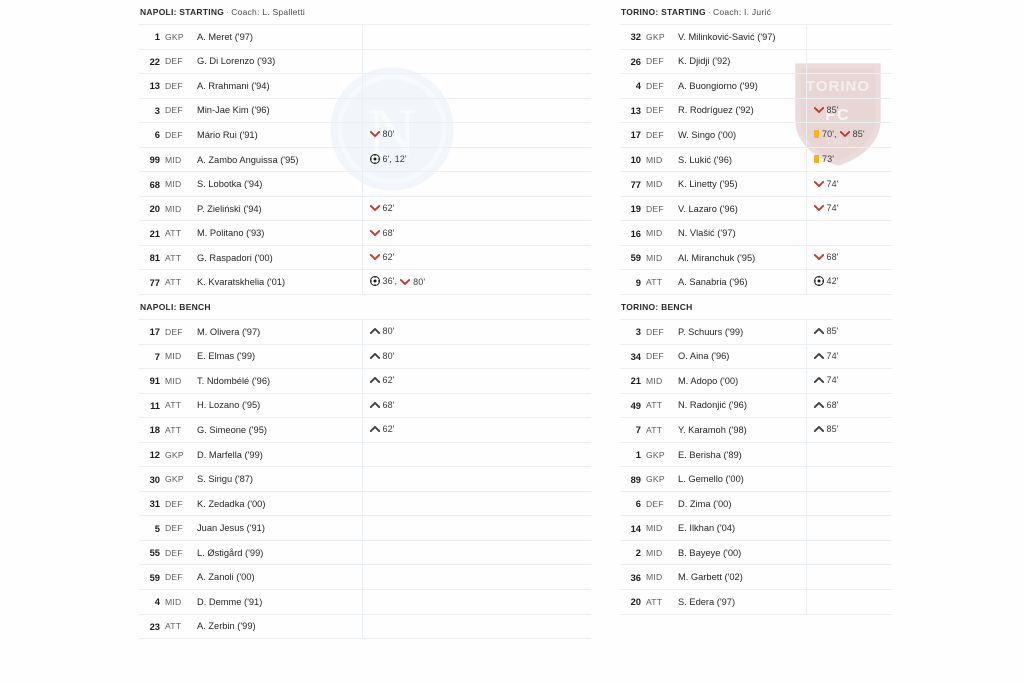 The width and height of the screenshot is (1024, 683). I want to click on player-name: K. Zedadka ('00), so click(278, 503).